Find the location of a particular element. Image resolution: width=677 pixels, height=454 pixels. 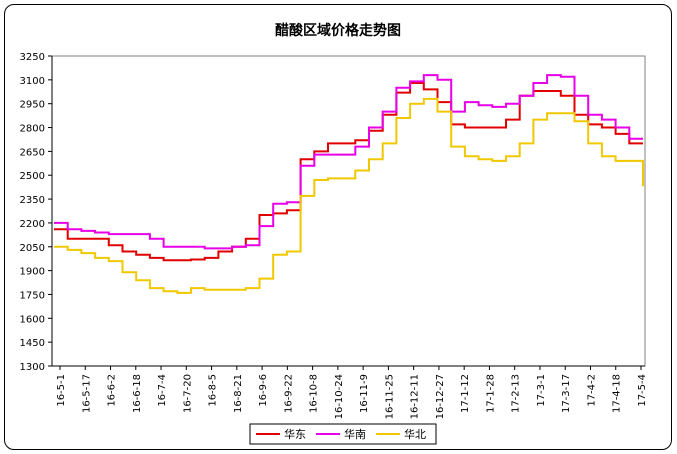

x-tick-label: 17-3-17 is located at coordinates (566, 393).